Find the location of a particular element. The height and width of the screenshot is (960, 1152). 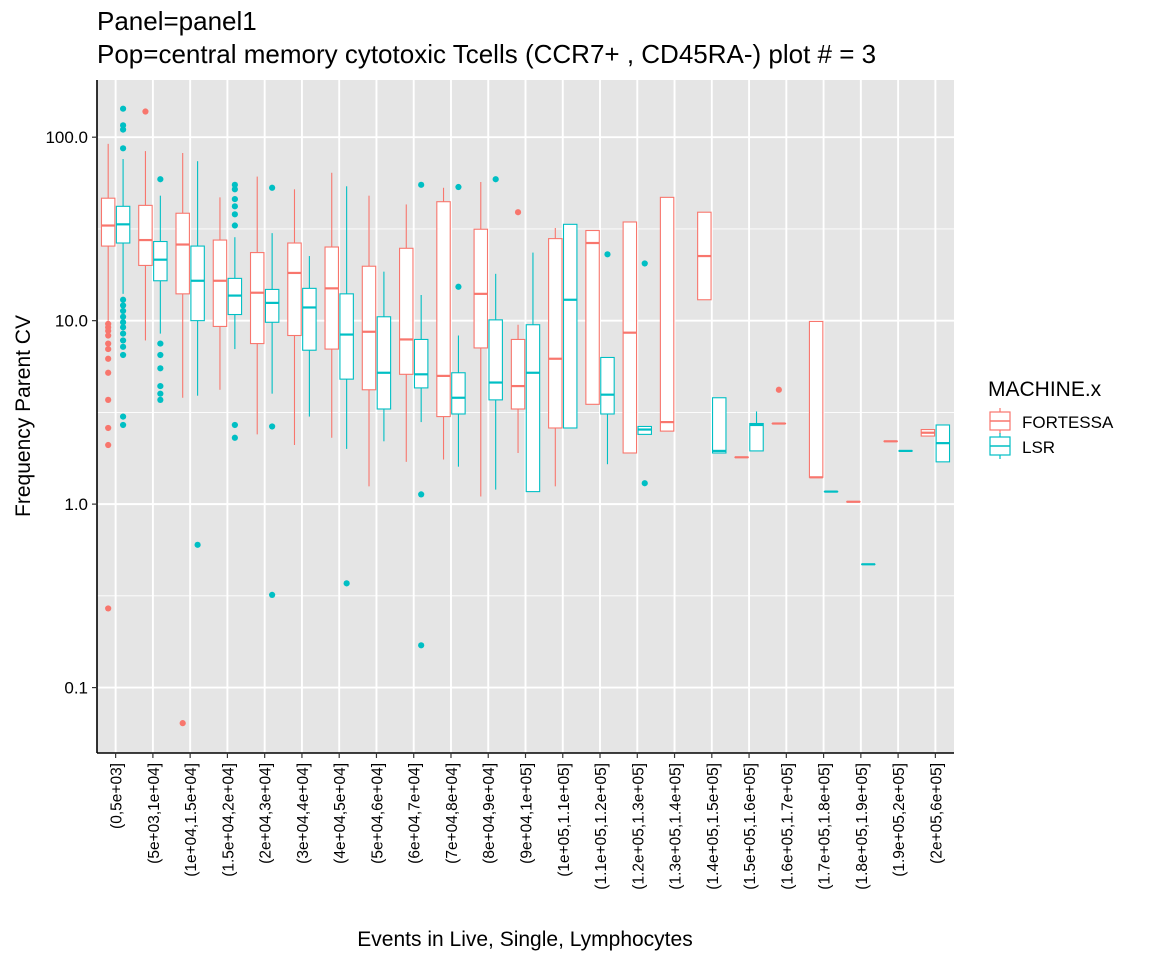

legend: MACHINE.x FORTESSA LSR is located at coordinates (1051, 418).